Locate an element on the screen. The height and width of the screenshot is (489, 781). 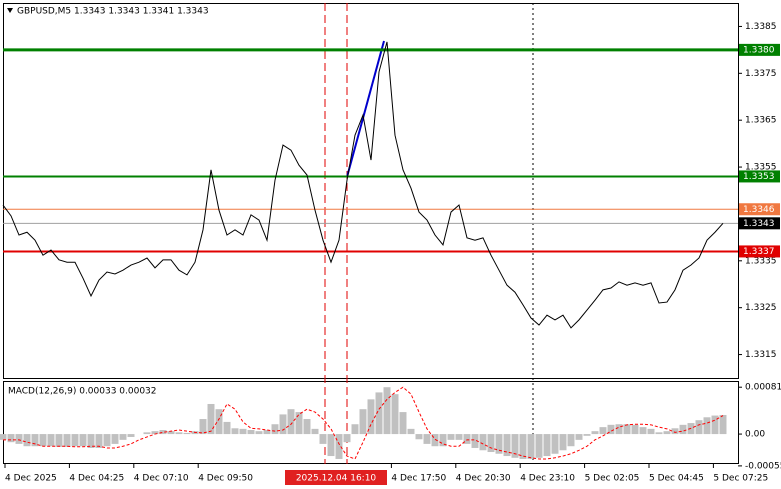
level-label: 1.3380 is located at coordinates (759, 50).